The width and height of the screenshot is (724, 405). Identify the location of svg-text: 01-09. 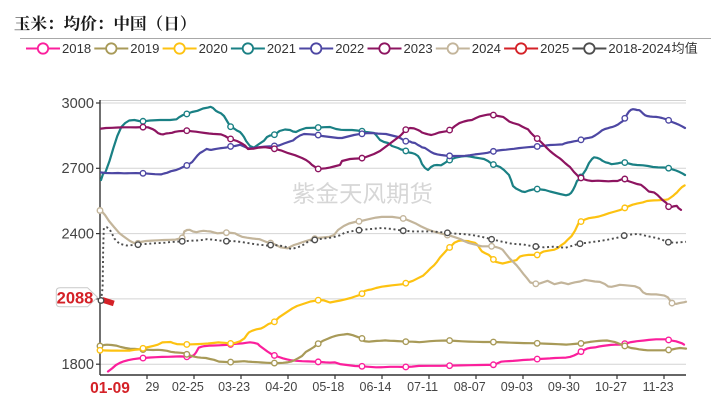
(110, 388).